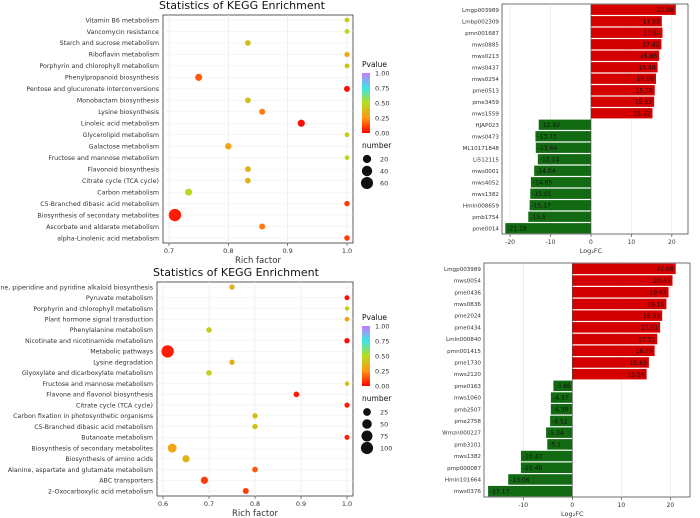 The width and height of the screenshot is (700, 518). What do you see at coordinates (643, 102) in the screenshot?
I see `data-label: 15.62` at bounding box center [643, 102].